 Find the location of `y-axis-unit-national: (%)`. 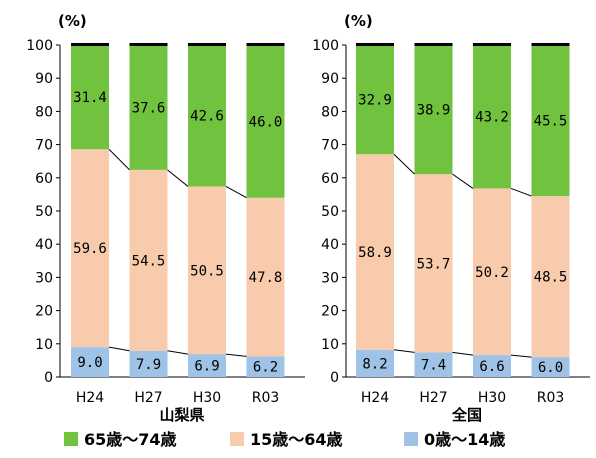

y-axis-unit-national: (%) is located at coordinates (358, 21).